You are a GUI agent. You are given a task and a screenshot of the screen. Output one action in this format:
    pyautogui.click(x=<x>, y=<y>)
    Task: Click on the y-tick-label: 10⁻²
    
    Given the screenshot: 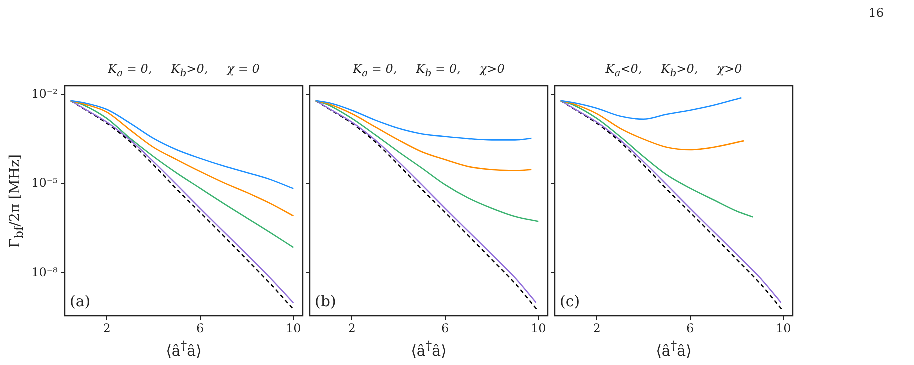 What is the action you would take?
    pyautogui.click(x=45, y=94)
    